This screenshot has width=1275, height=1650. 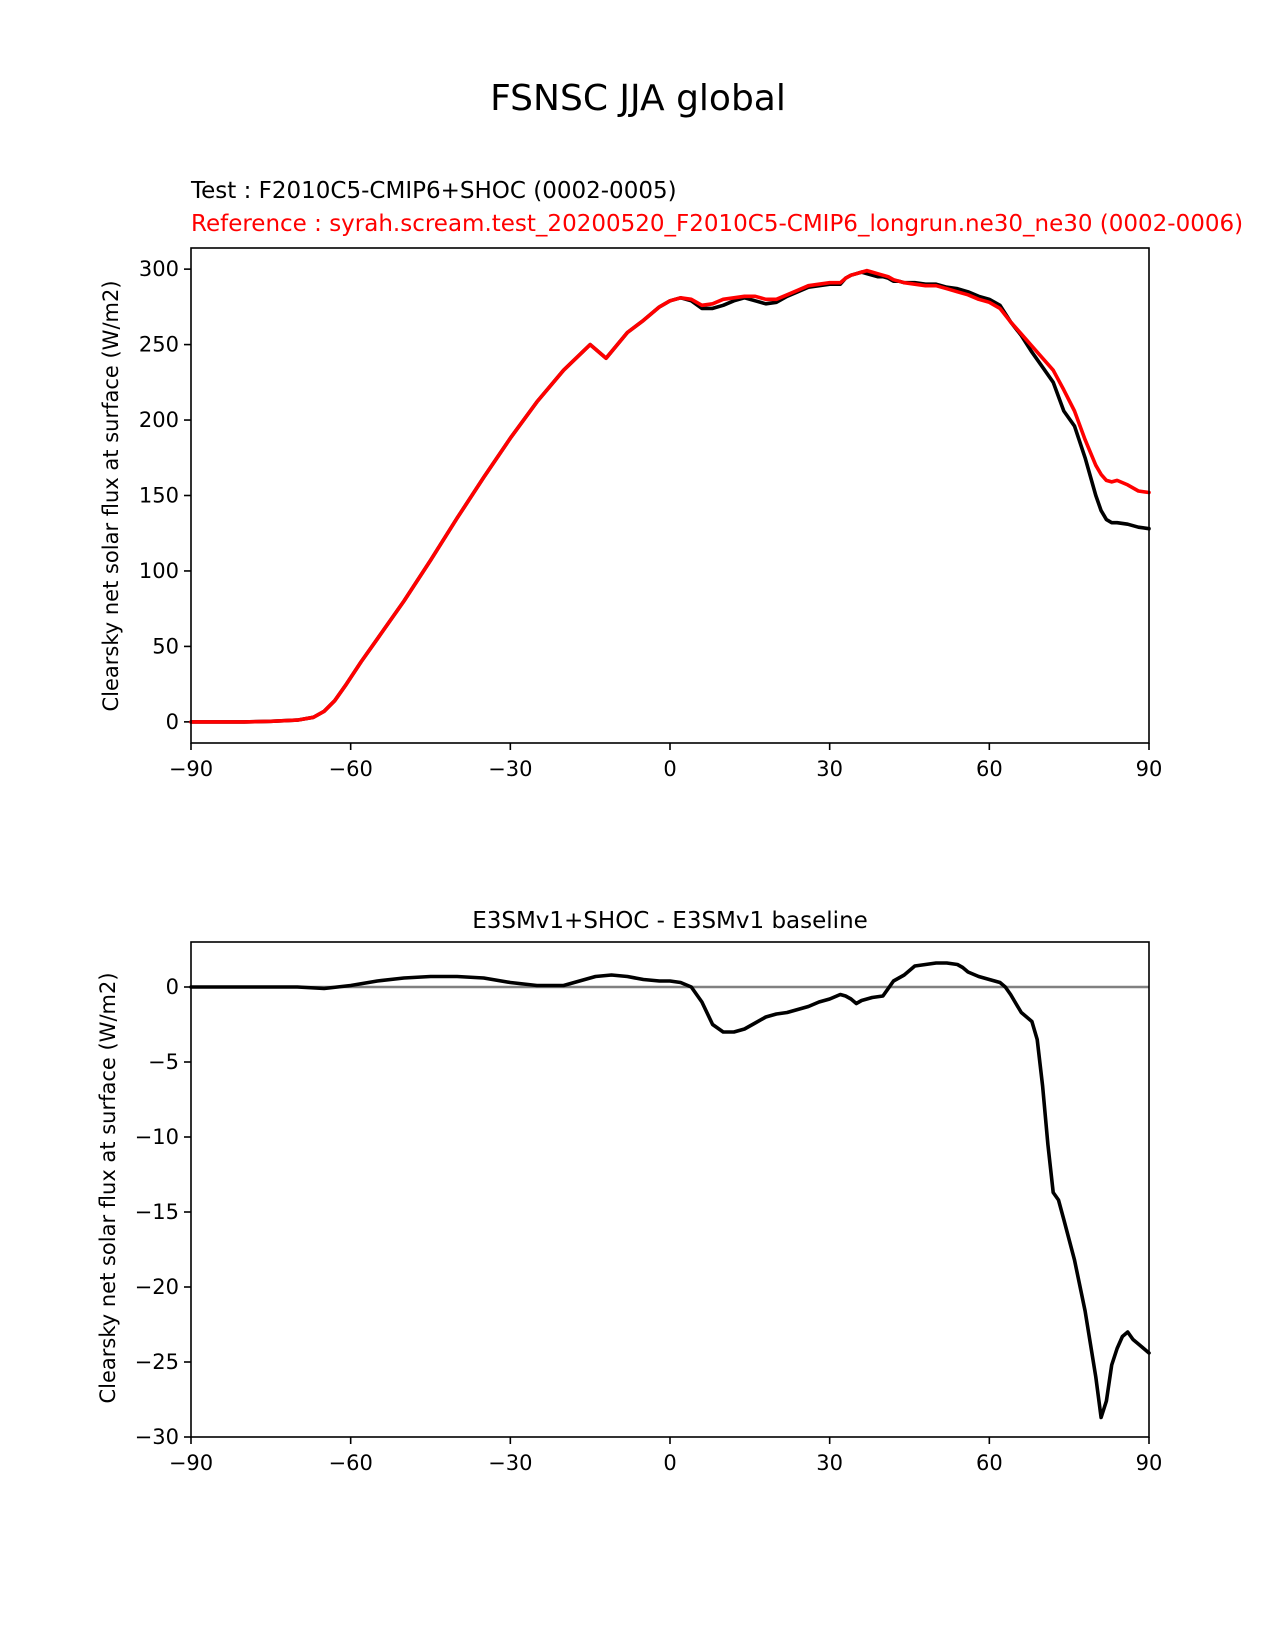 What do you see at coordinates (157, 1362) in the screenshot?
I see `bottom-y-tick-label: −25` at bounding box center [157, 1362].